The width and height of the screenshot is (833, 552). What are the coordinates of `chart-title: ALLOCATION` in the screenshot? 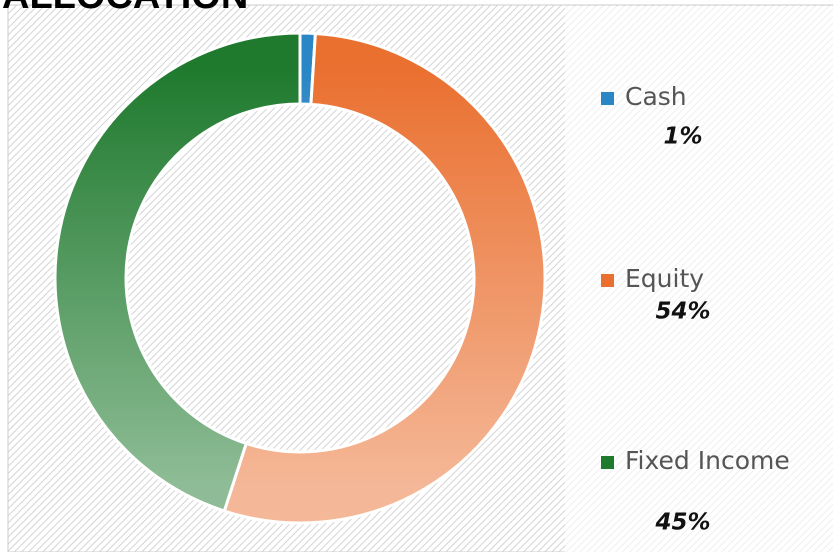 It's located at (125, 8).